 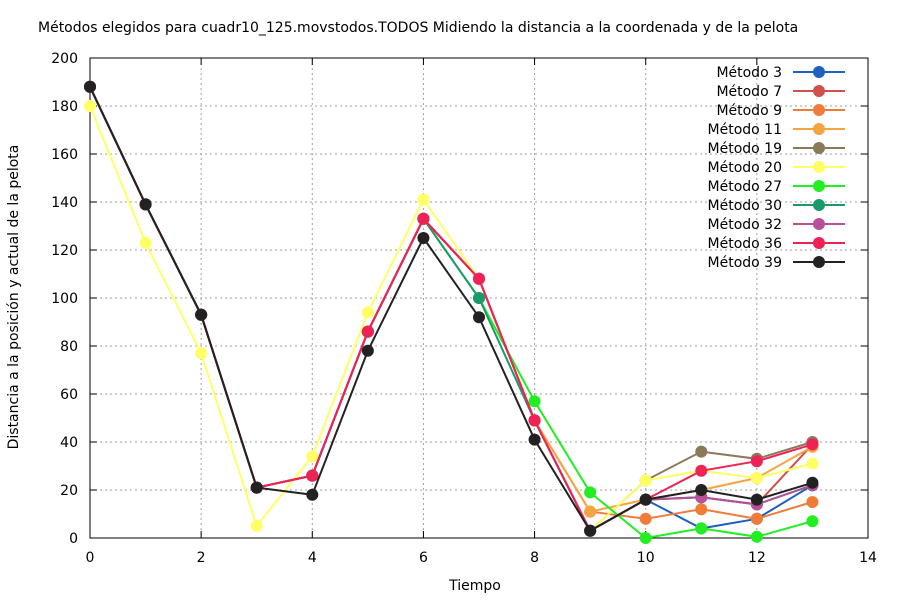 What do you see at coordinates (64, 59) in the screenshot?
I see `y-tick-label: 200` at bounding box center [64, 59].